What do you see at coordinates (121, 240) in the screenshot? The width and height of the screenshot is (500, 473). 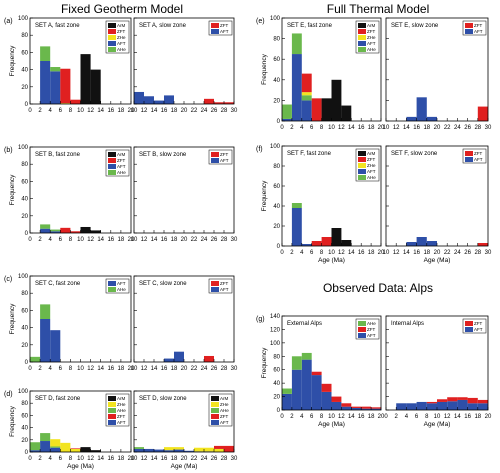 I see `xtick-label-b-9: 18` at bounding box center [121, 240].